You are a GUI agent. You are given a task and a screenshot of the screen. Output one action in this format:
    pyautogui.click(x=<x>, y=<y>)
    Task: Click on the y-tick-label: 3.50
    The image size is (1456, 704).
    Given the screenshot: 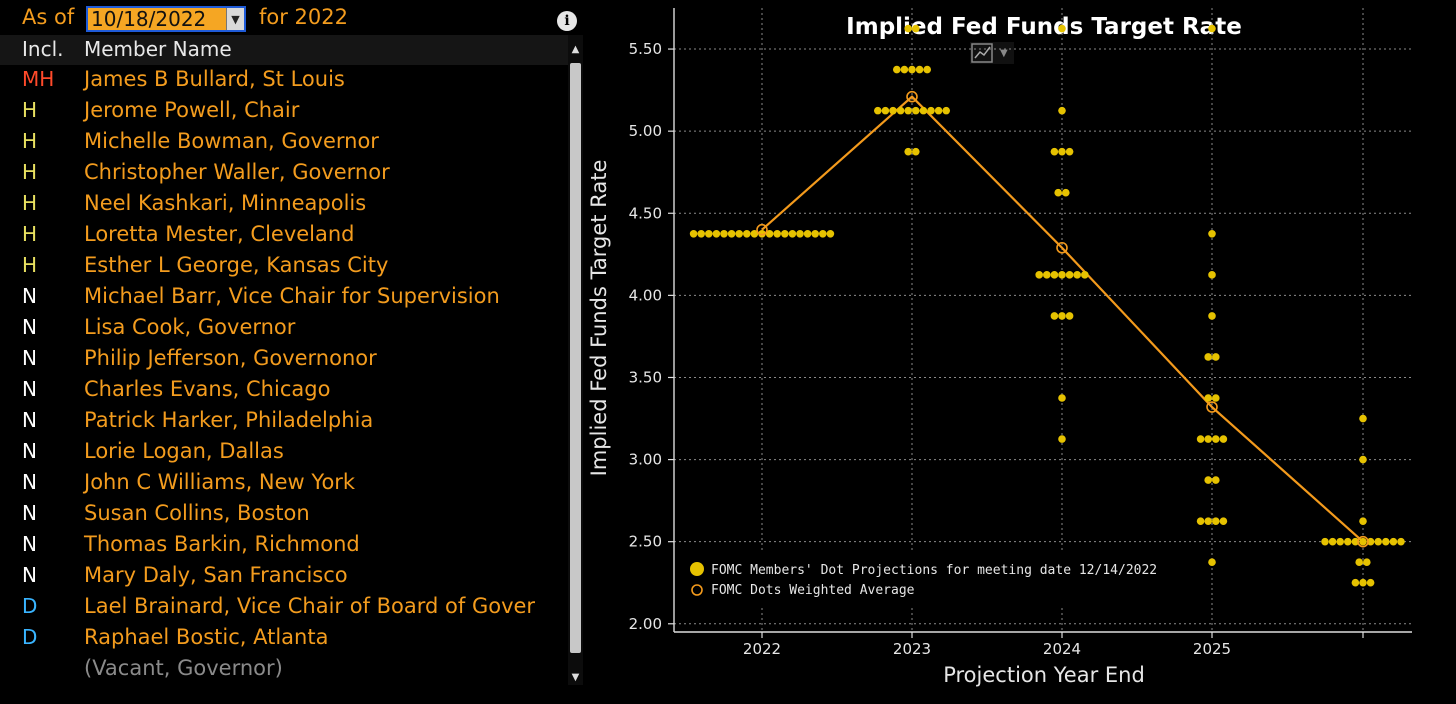 What is the action you would take?
    pyautogui.click(x=645, y=377)
    